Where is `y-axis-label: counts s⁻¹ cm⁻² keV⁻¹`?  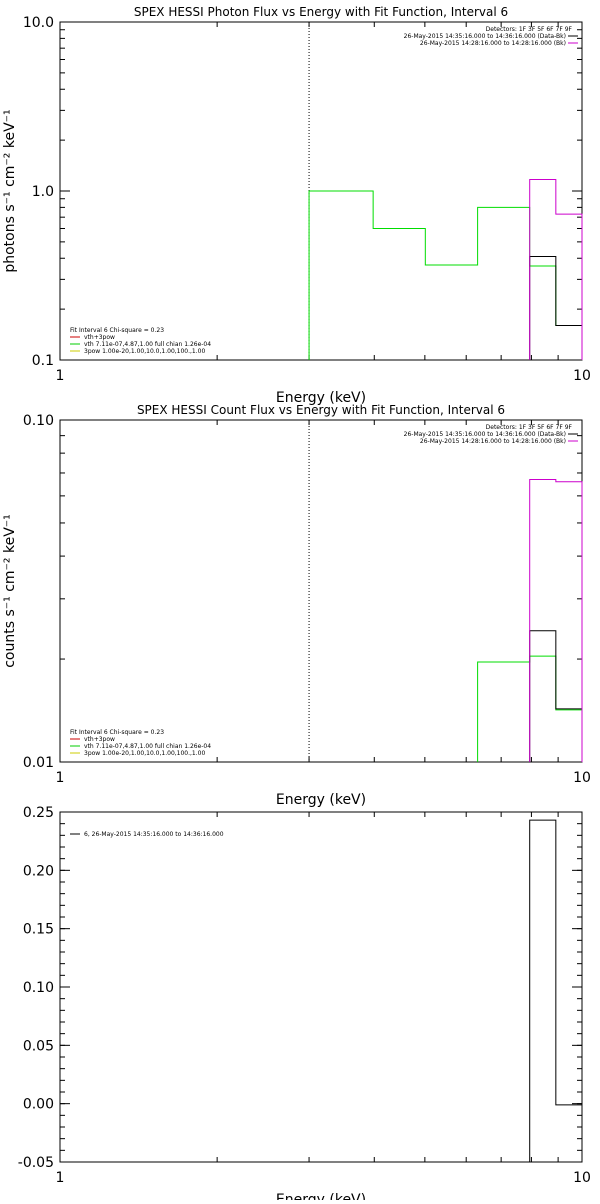 y-axis-label: counts s⁻¹ cm⁻² keV⁻¹ is located at coordinates (10, 591).